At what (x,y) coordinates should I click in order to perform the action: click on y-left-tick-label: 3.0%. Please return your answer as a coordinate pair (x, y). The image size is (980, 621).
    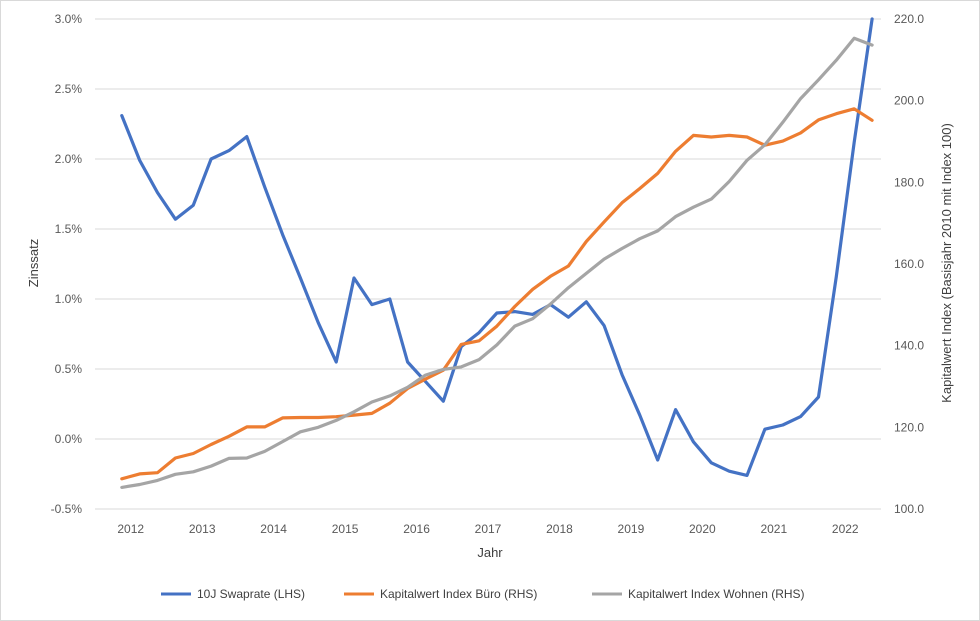
    Looking at the image, I should click on (69, 19).